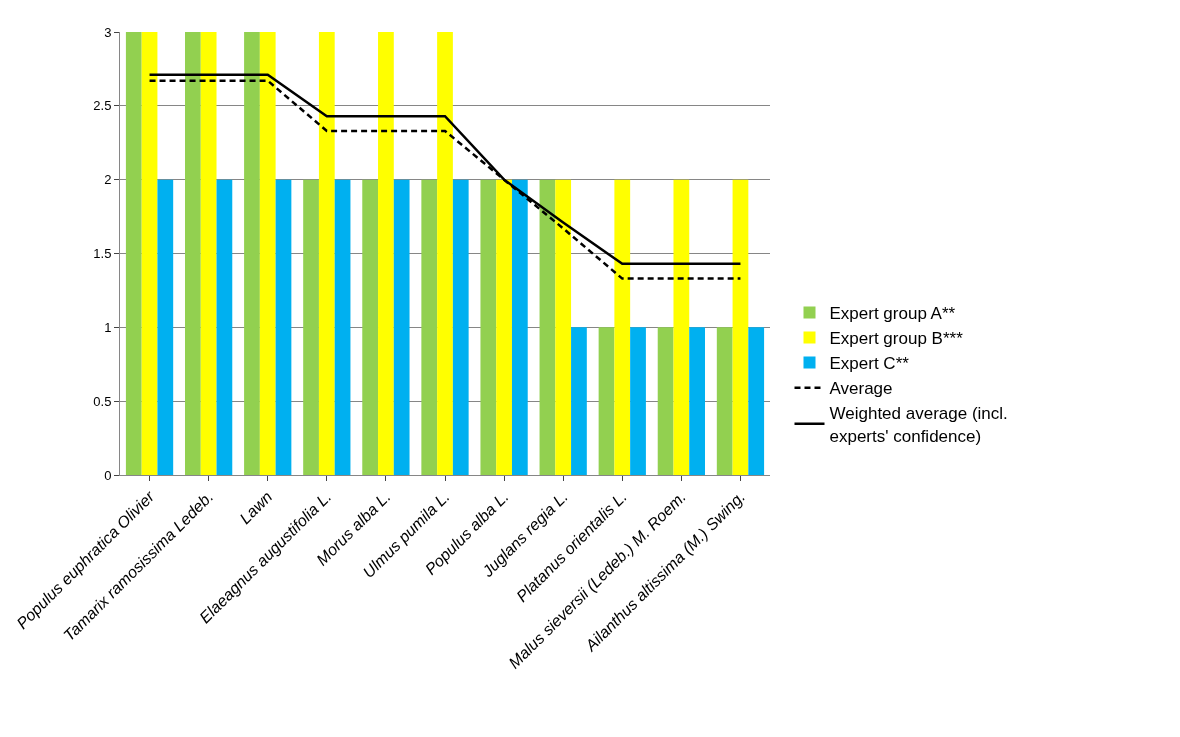 This screenshot has height=737, width=1180. What do you see at coordinates (108, 475) in the screenshot?
I see `y-tick-label: 0` at bounding box center [108, 475].